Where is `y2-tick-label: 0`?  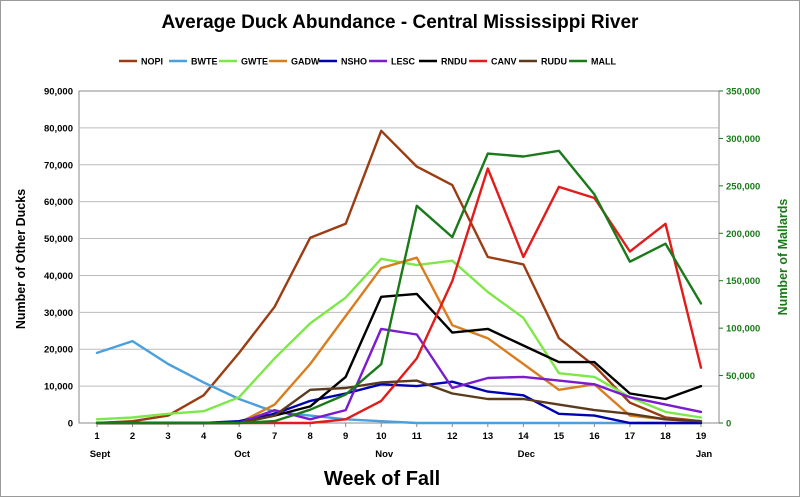
y2-tick-label: 0 is located at coordinates (728, 424).